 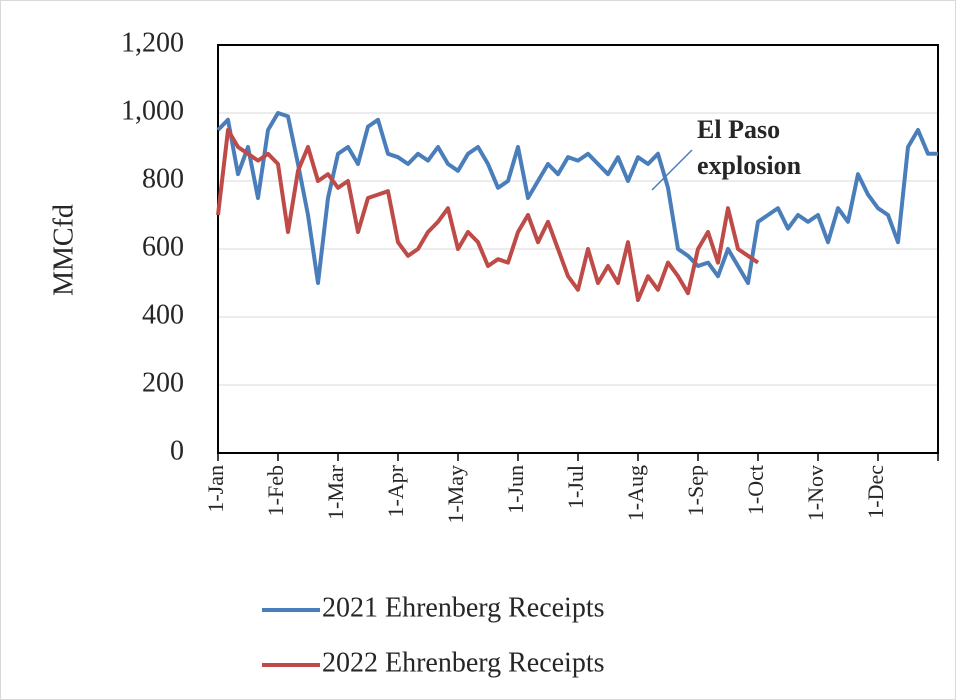 What do you see at coordinates (488, 215) in the screenshot?
I see `series-line` at bounding box center [488, 215].